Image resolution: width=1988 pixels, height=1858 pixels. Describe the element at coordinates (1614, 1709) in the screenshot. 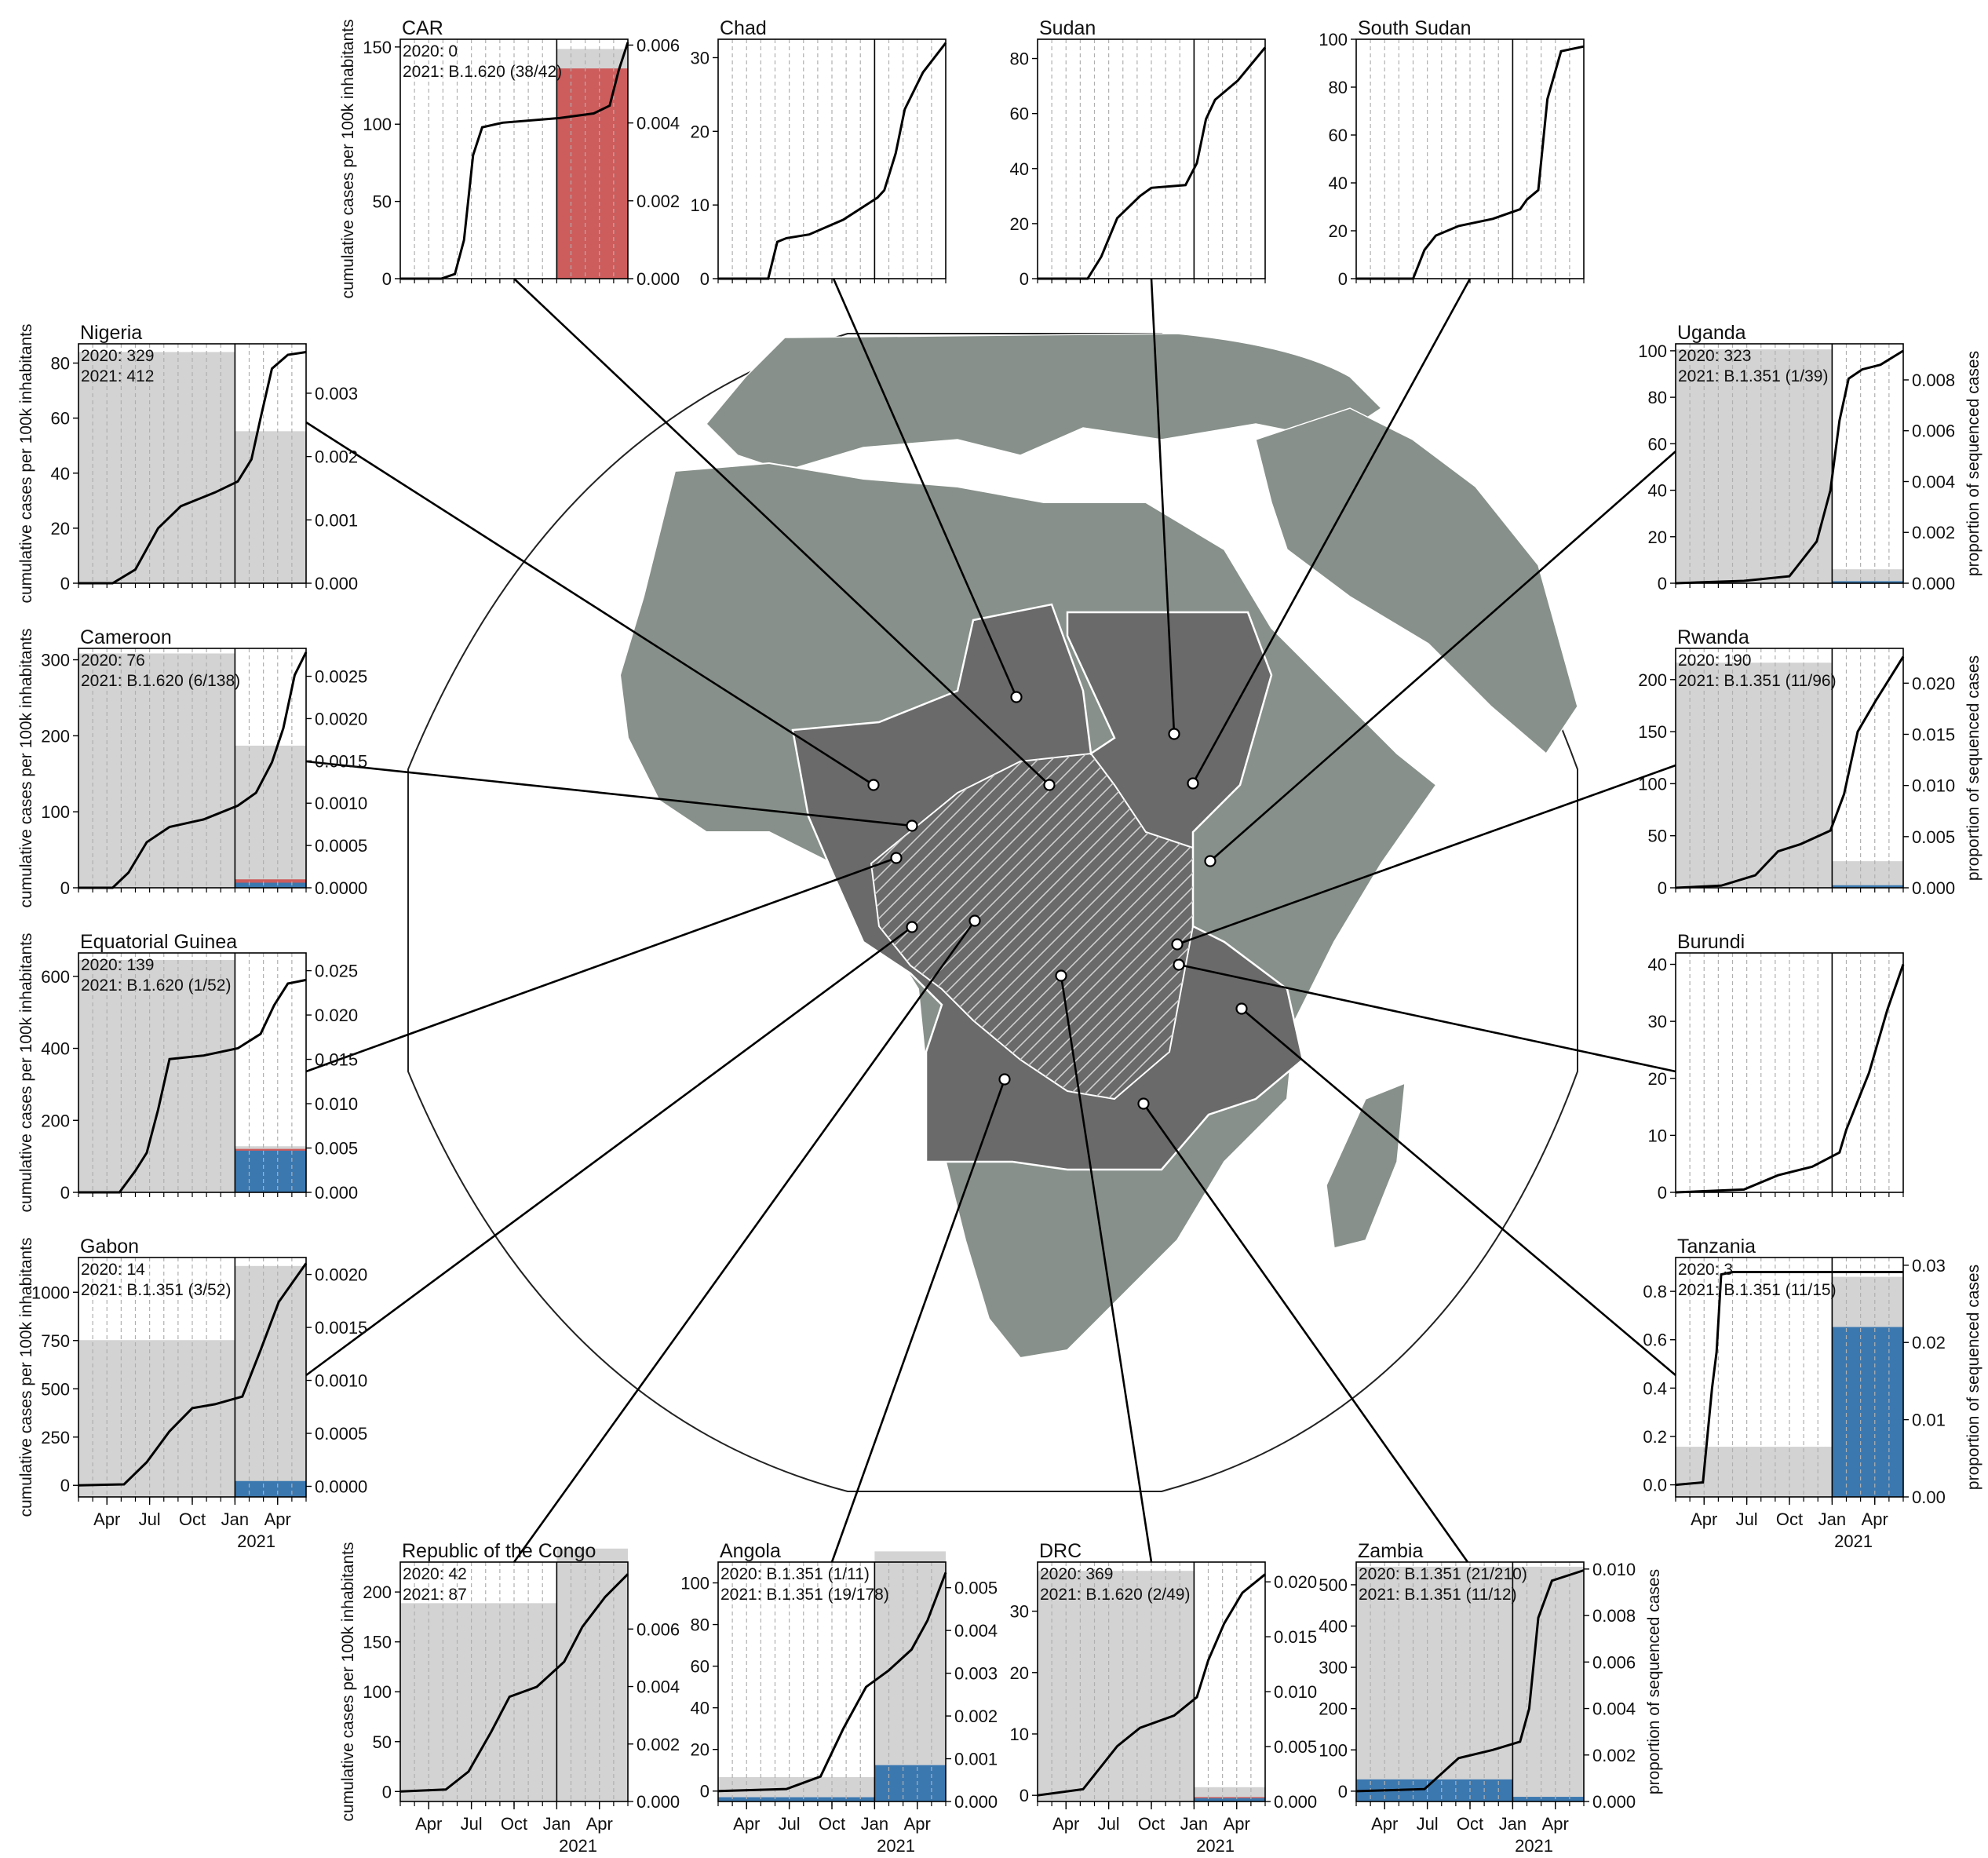

I see `rtick-label: 0.004` at that location.